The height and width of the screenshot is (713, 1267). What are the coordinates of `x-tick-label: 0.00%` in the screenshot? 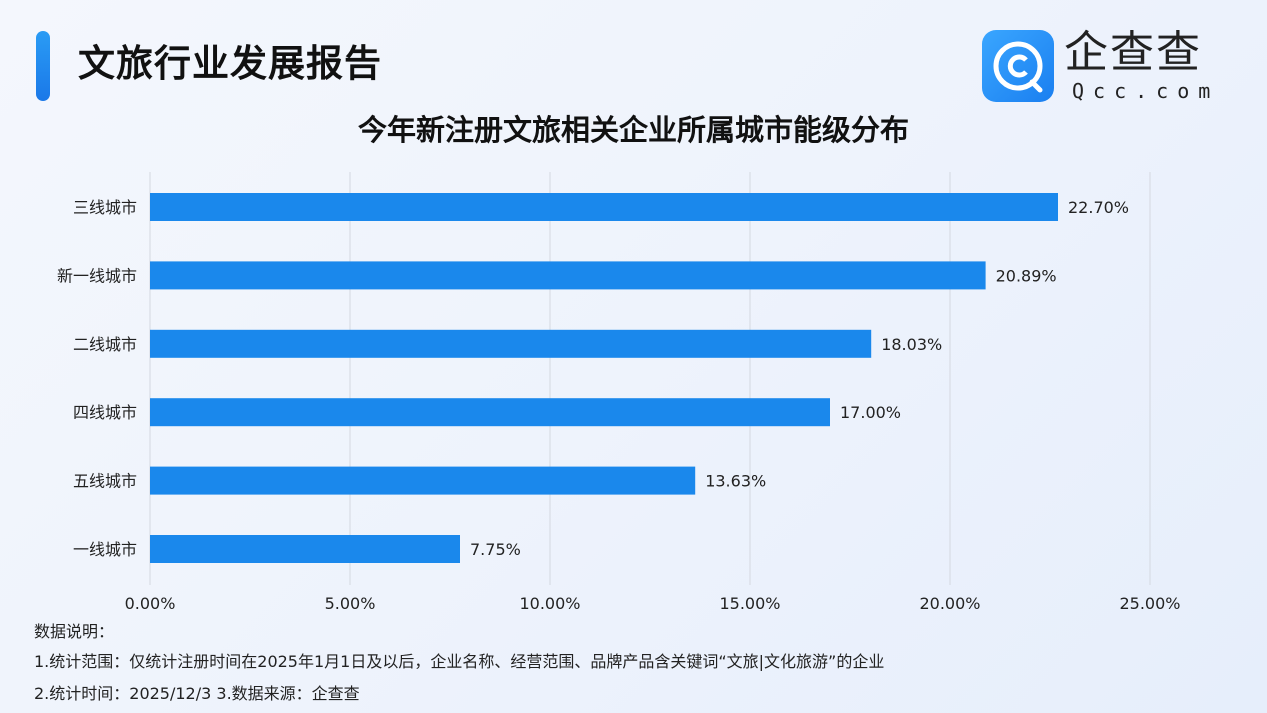 It's located at (150, 603).